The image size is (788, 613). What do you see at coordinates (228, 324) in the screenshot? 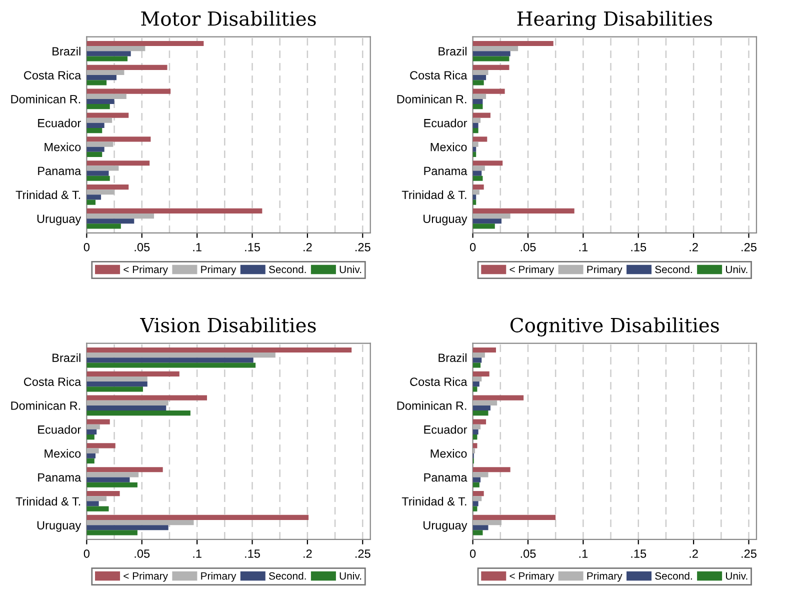
I see `chart-title: Vision Disabilities` at bounding box center [228, 324].